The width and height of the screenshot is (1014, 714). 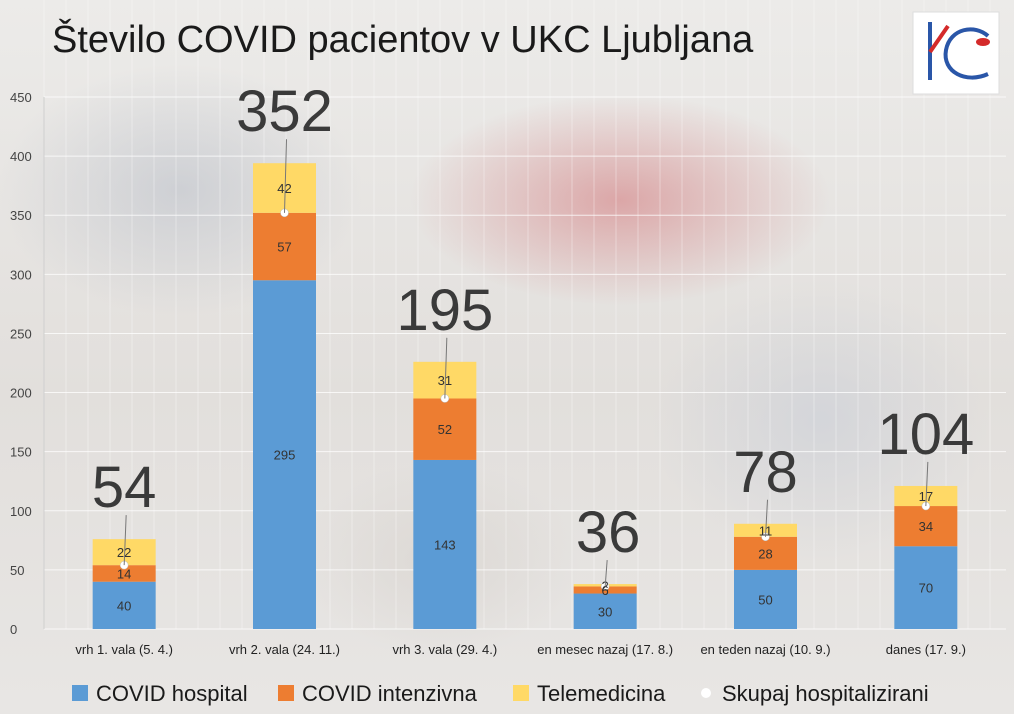 I want to click on segment-label: 57, so click(x=284, y=247).